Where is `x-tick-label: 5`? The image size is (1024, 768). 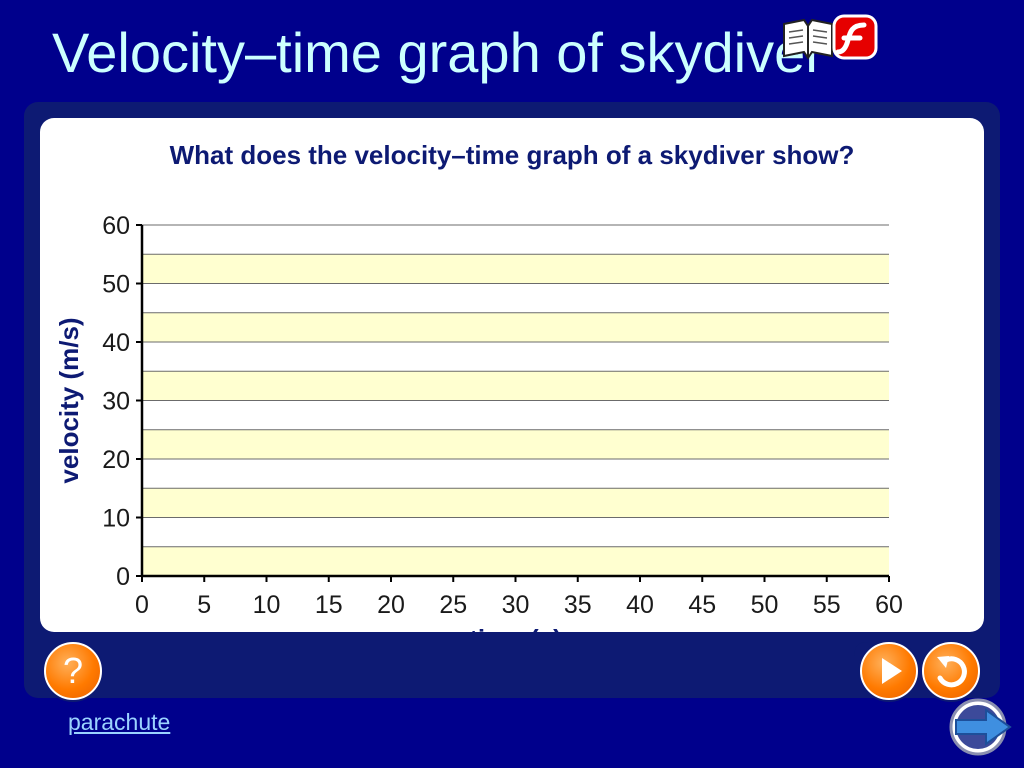 x-tick-label: 5 is located at coordinates (204, 605).